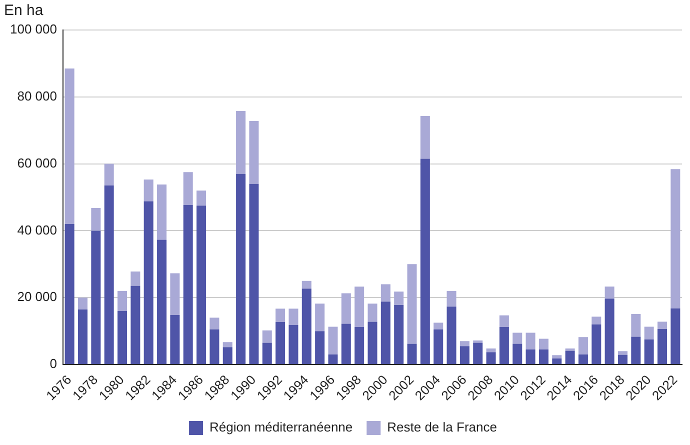 This screenshot has width=690, height=445. Describe the element at coordinates (37, 296) in the screenshot. I see `y-tick-label: 20 000` at that location.